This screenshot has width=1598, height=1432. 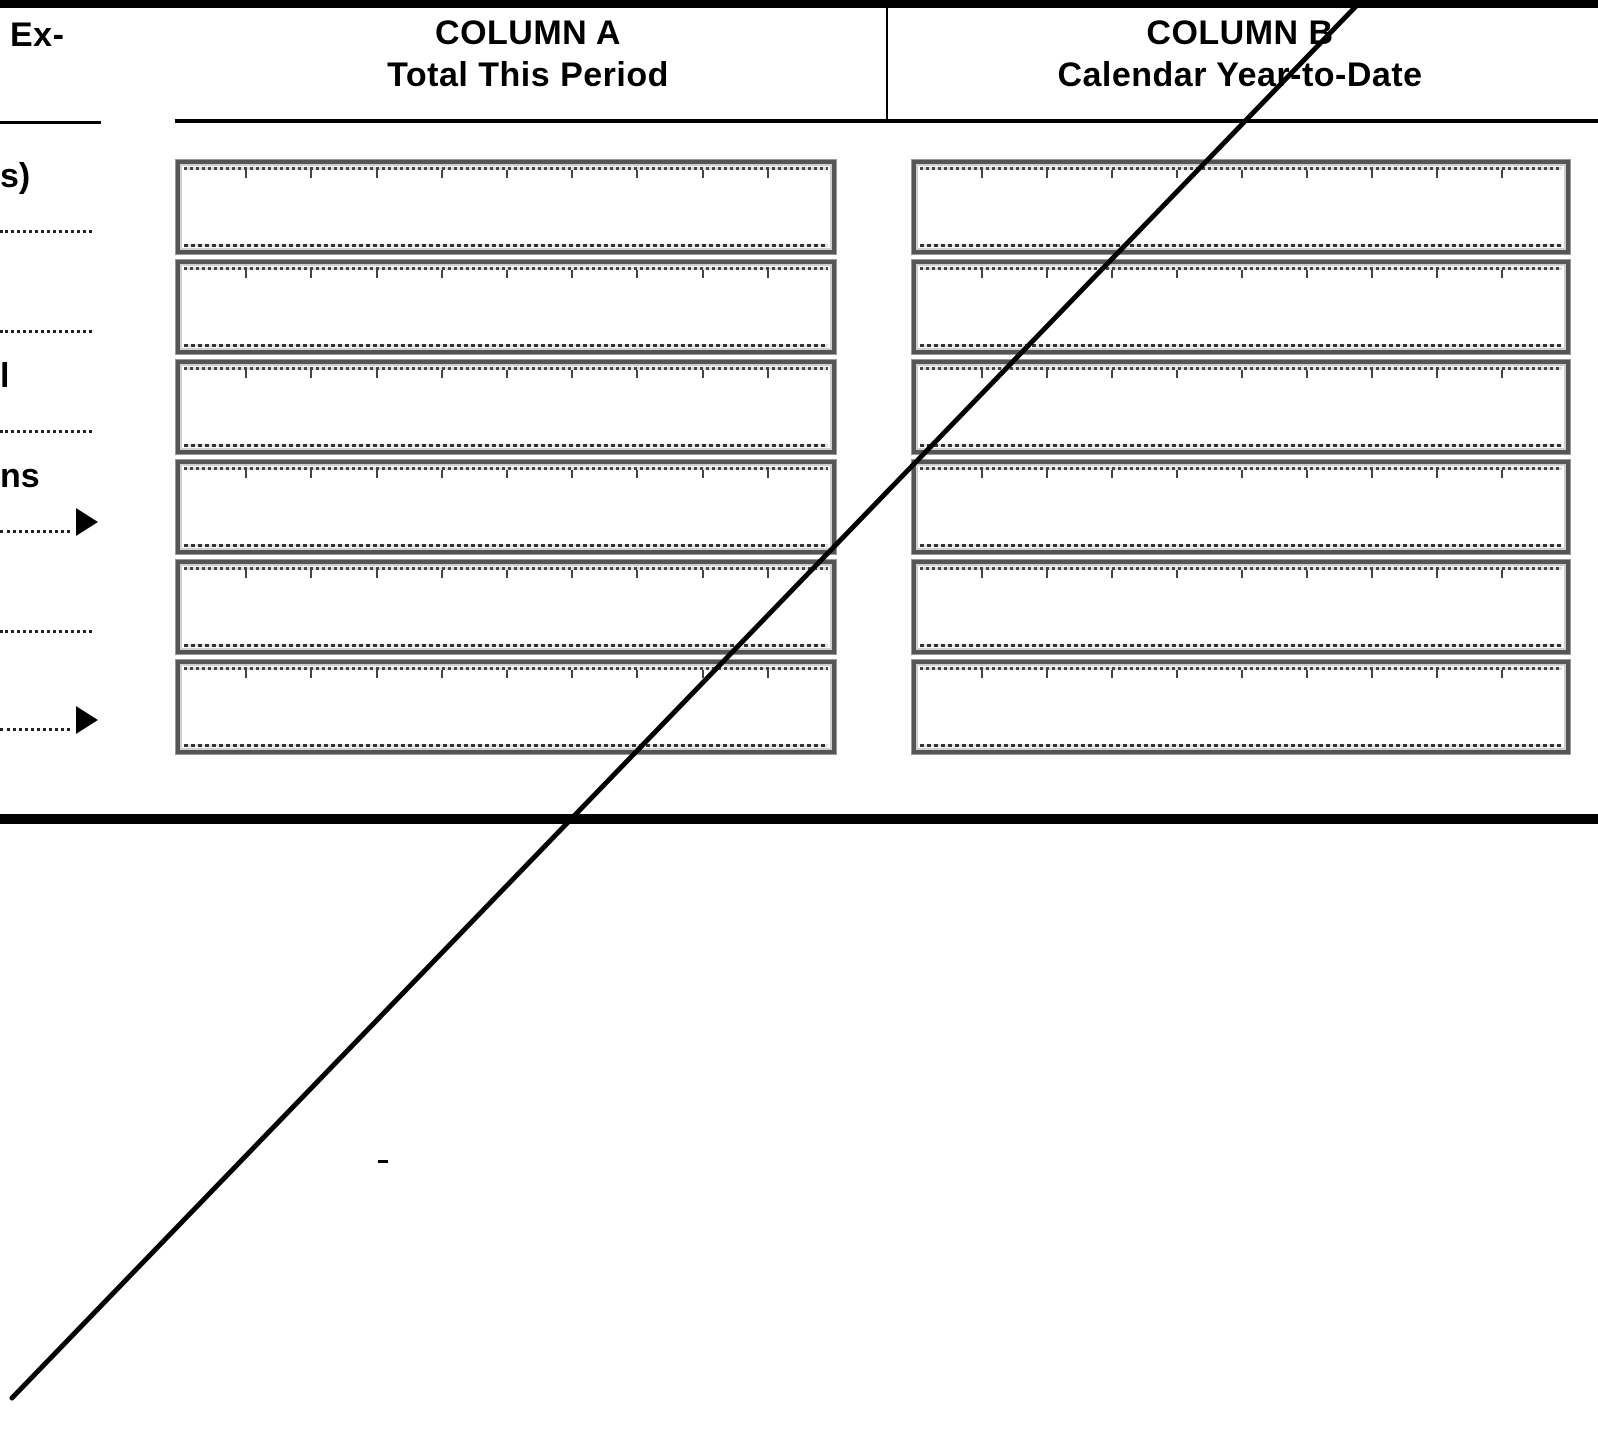 What do you see at coordinates (50, 122) in the screenshot?
I see `left-header-underline` at bounding box center [50, 122].